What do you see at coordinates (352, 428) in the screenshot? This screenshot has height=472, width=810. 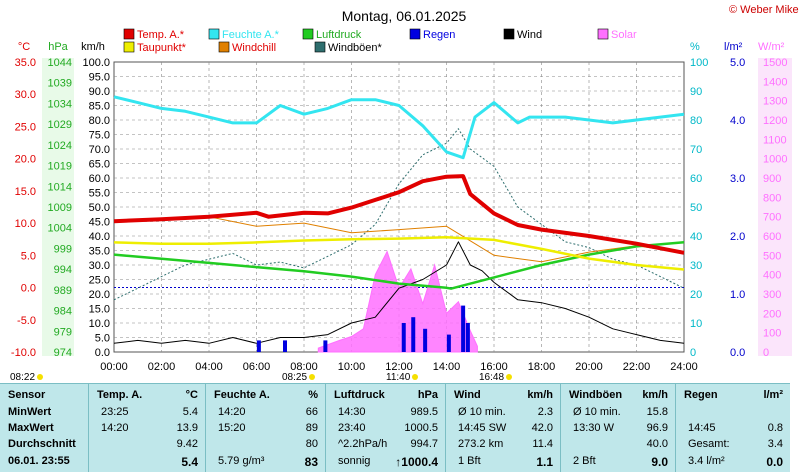 I see `stats-cell-info: 23:40` at bounding box center [352, 428].